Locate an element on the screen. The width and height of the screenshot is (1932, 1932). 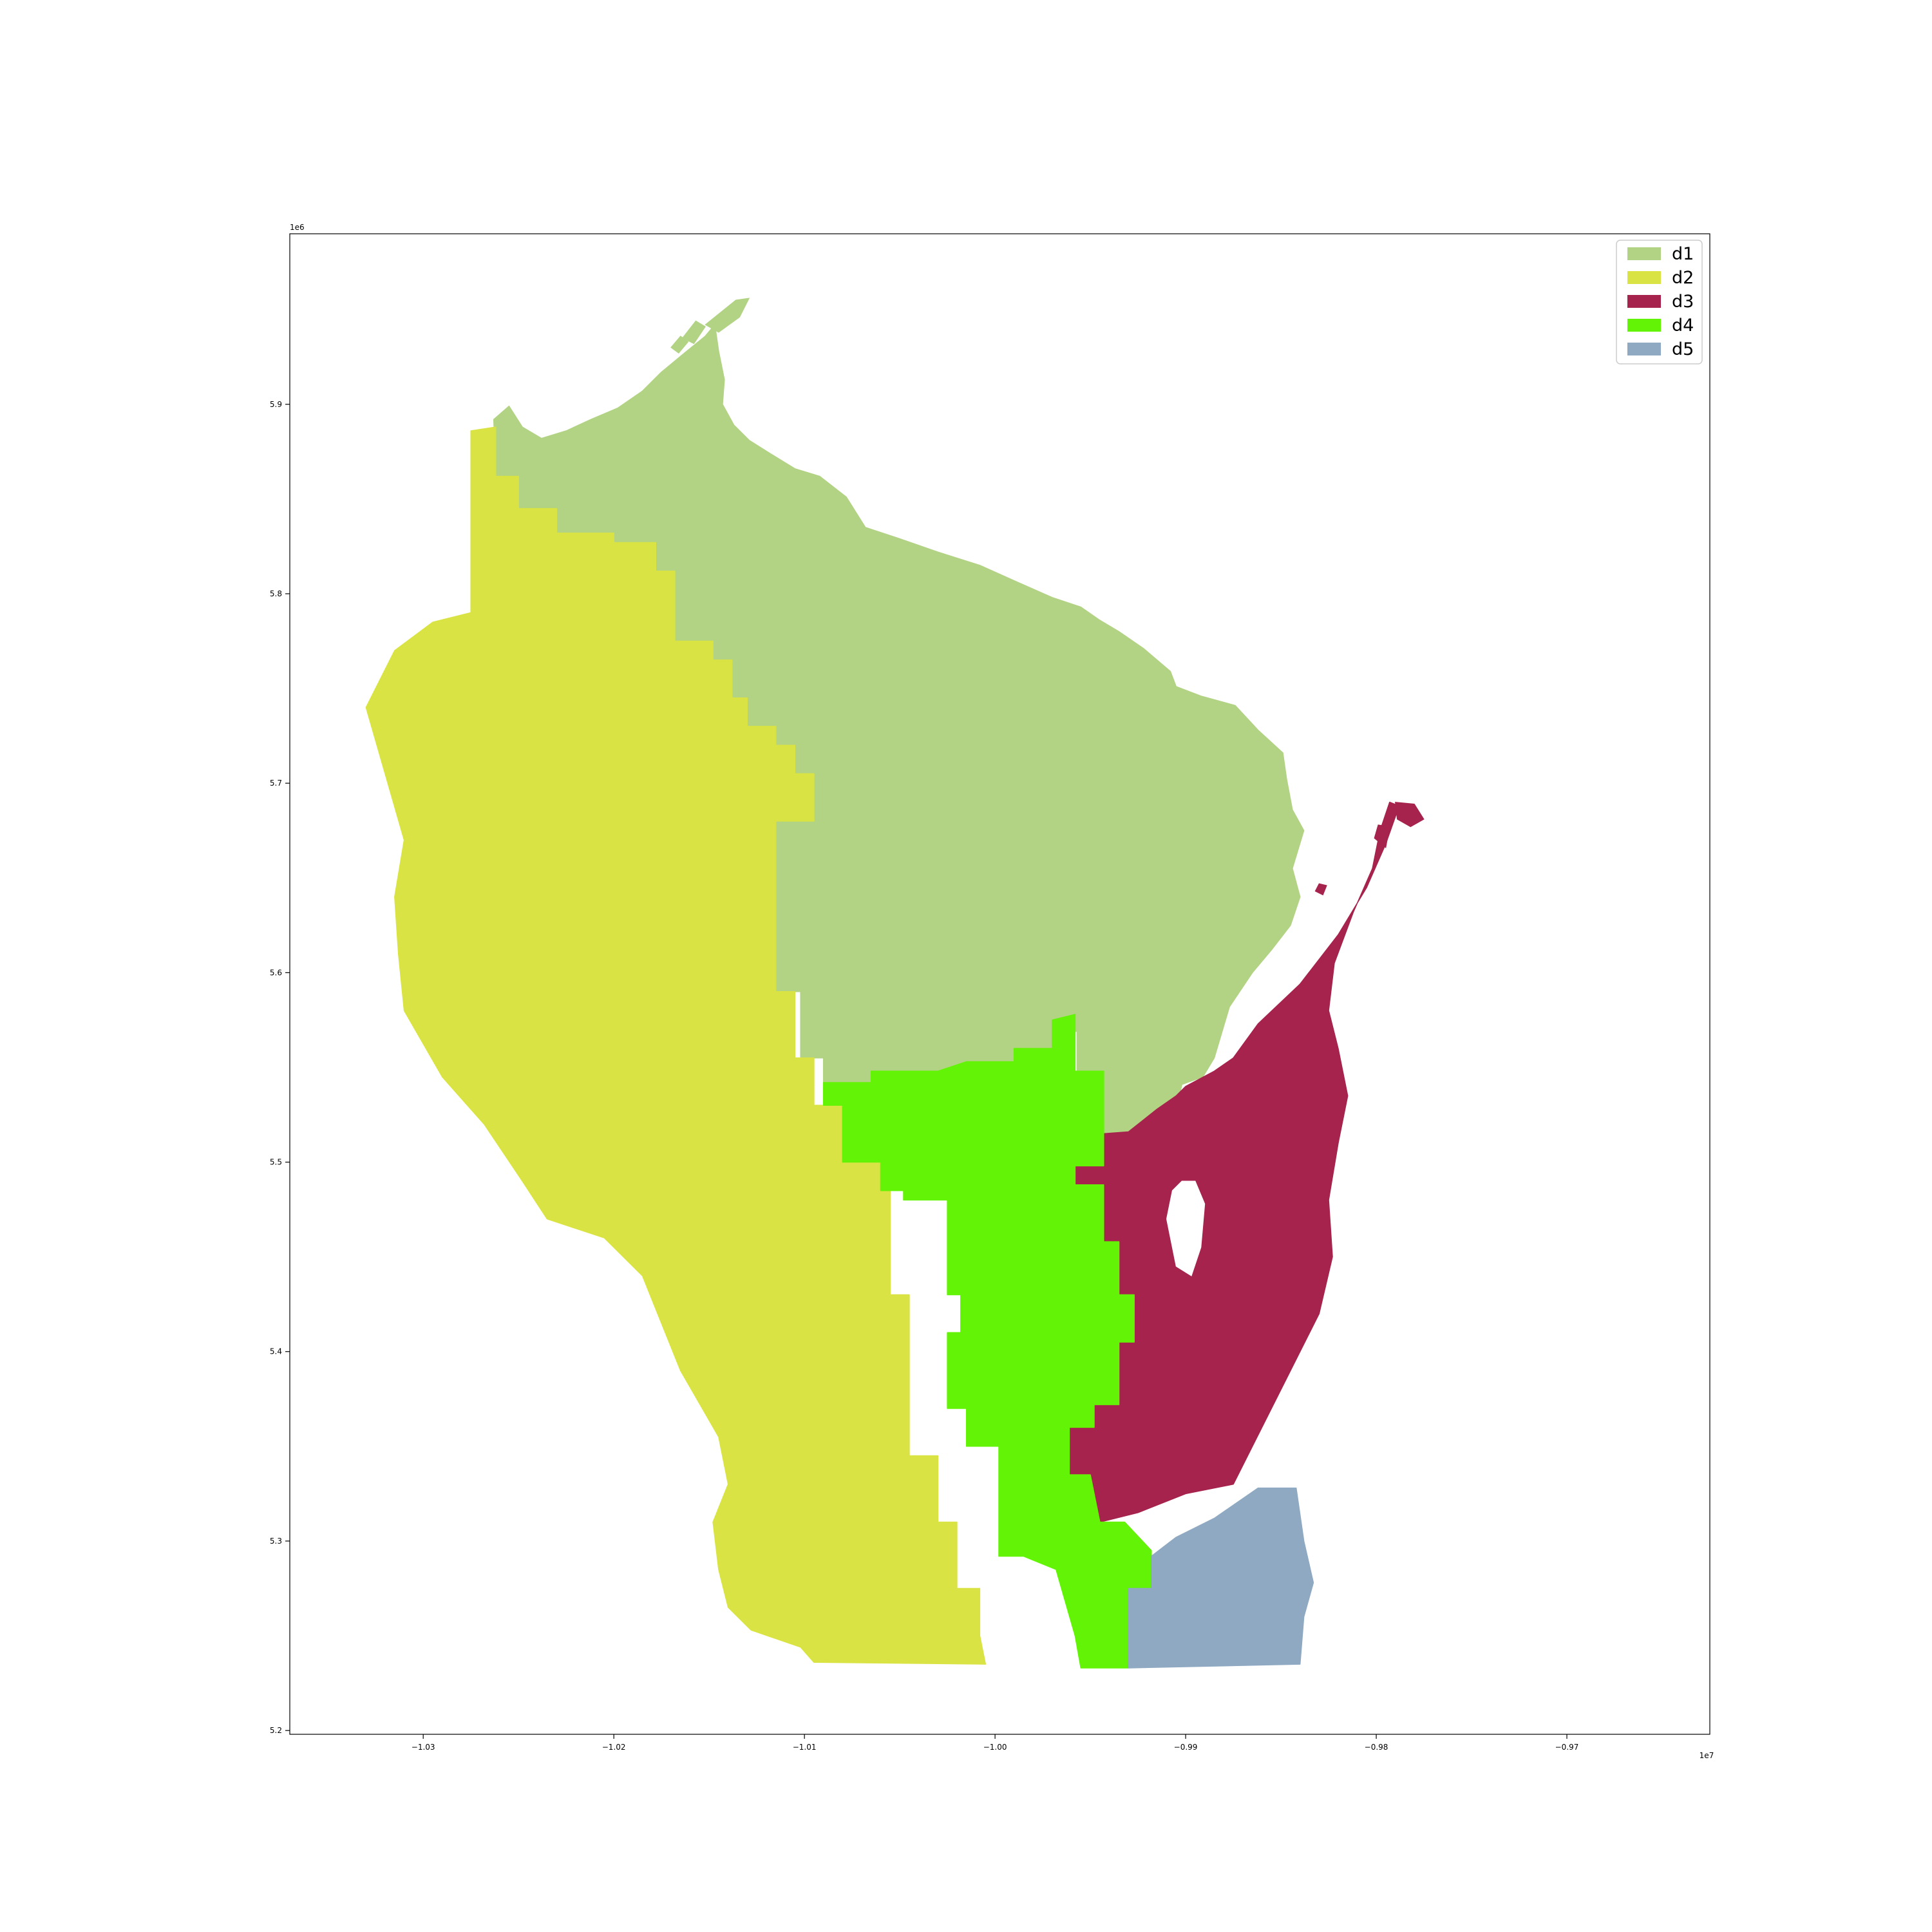
y-tick-label: 5.4 is located at coordinates (276, 1351).